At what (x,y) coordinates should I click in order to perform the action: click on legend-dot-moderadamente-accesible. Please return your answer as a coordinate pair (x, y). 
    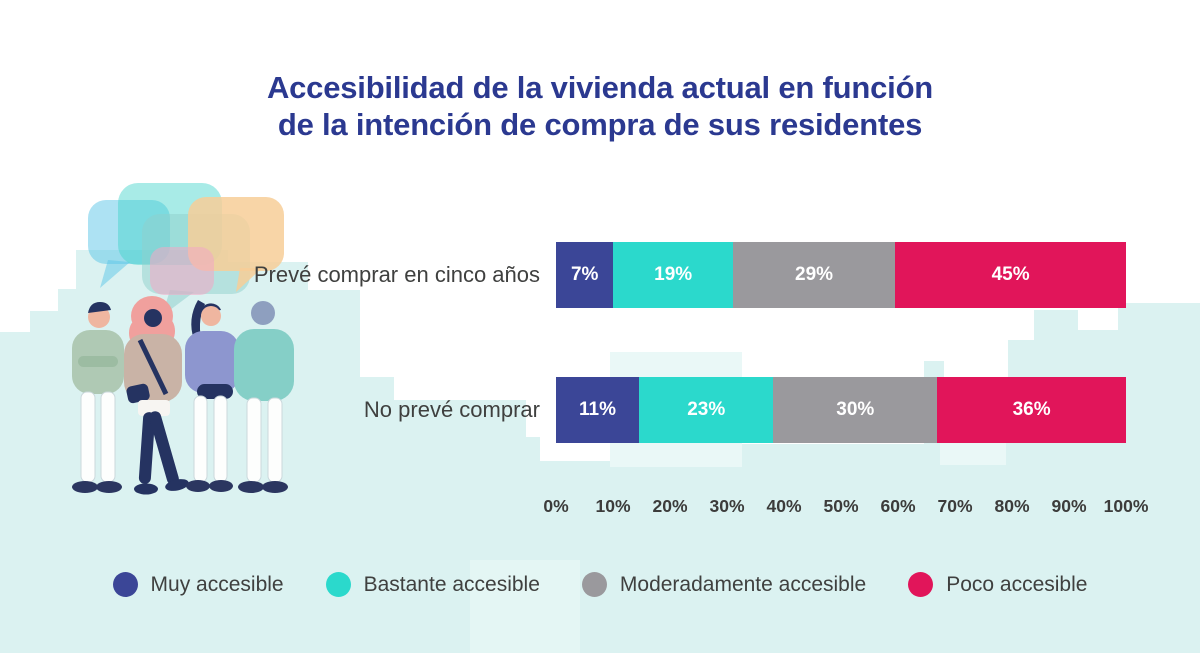
    Looking at the image, I should click on (594, 584).